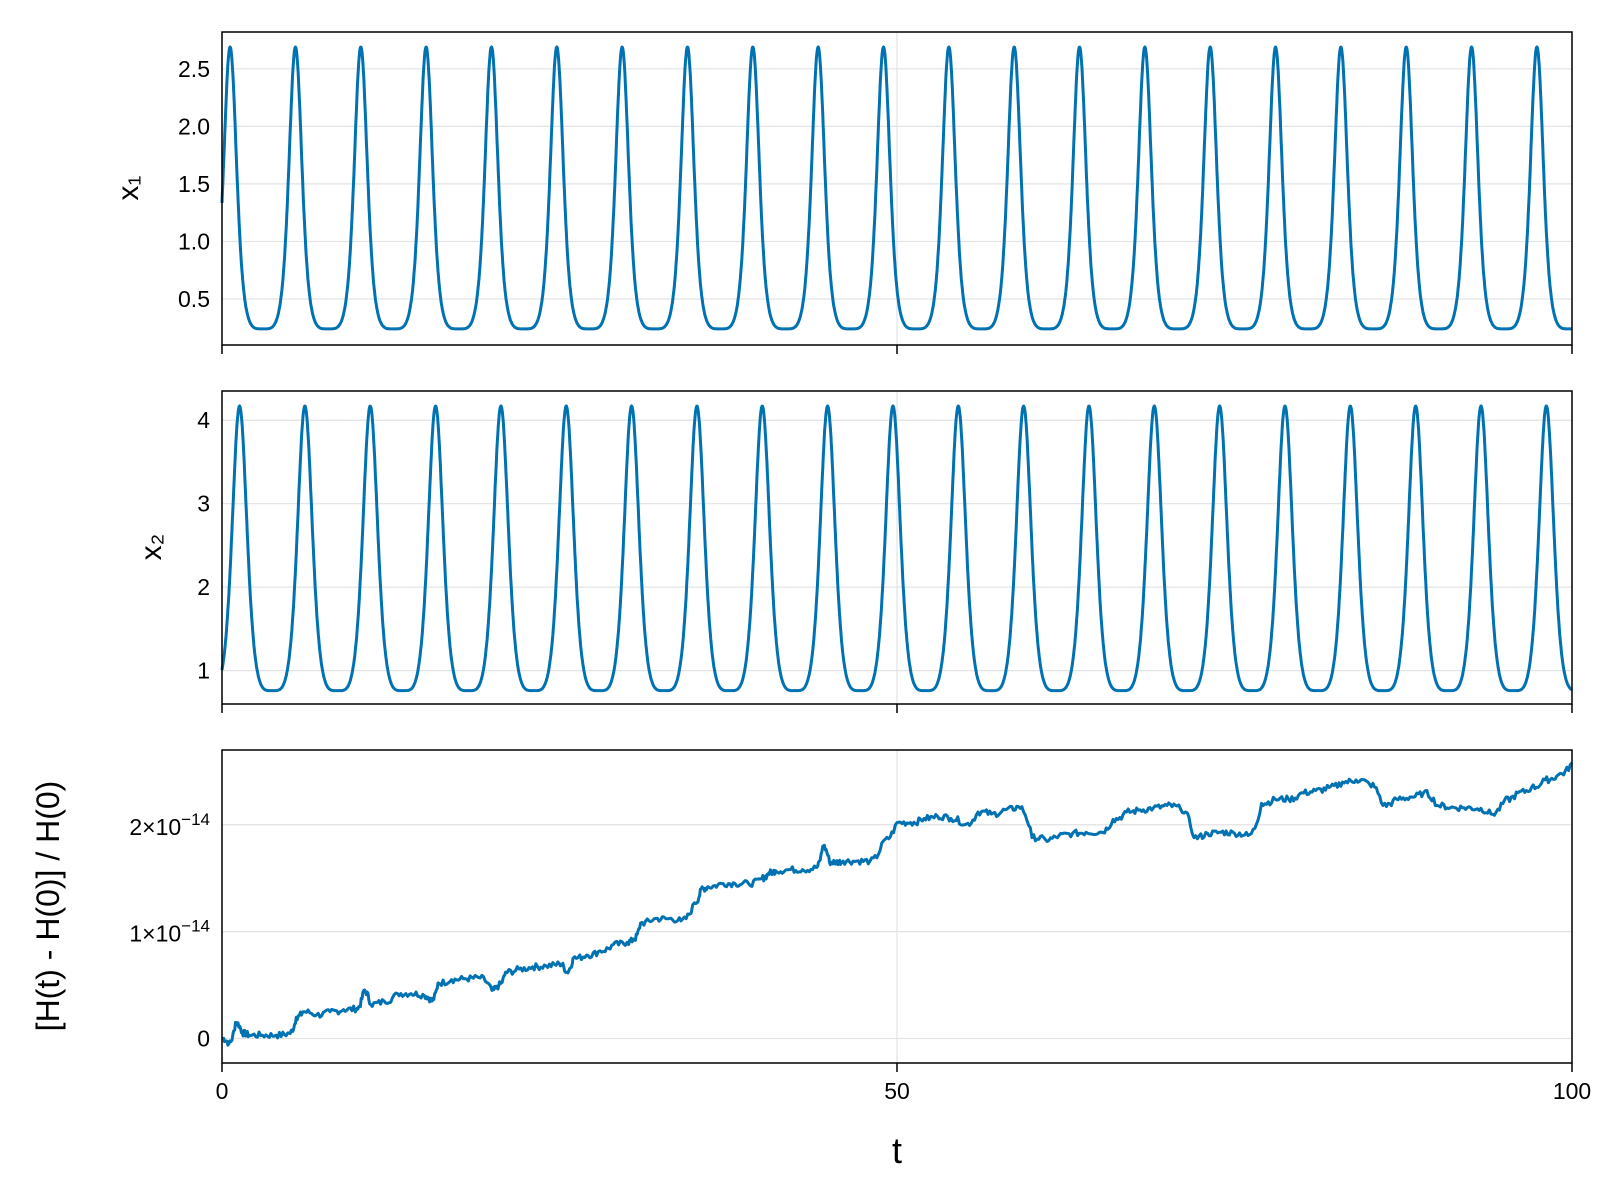 Image resolution: width=1600 pixels, height=1200 pixels. Describe the element at coordinates (203, 587) in the screenshot. I see `y-tick-label: 2` at that location.